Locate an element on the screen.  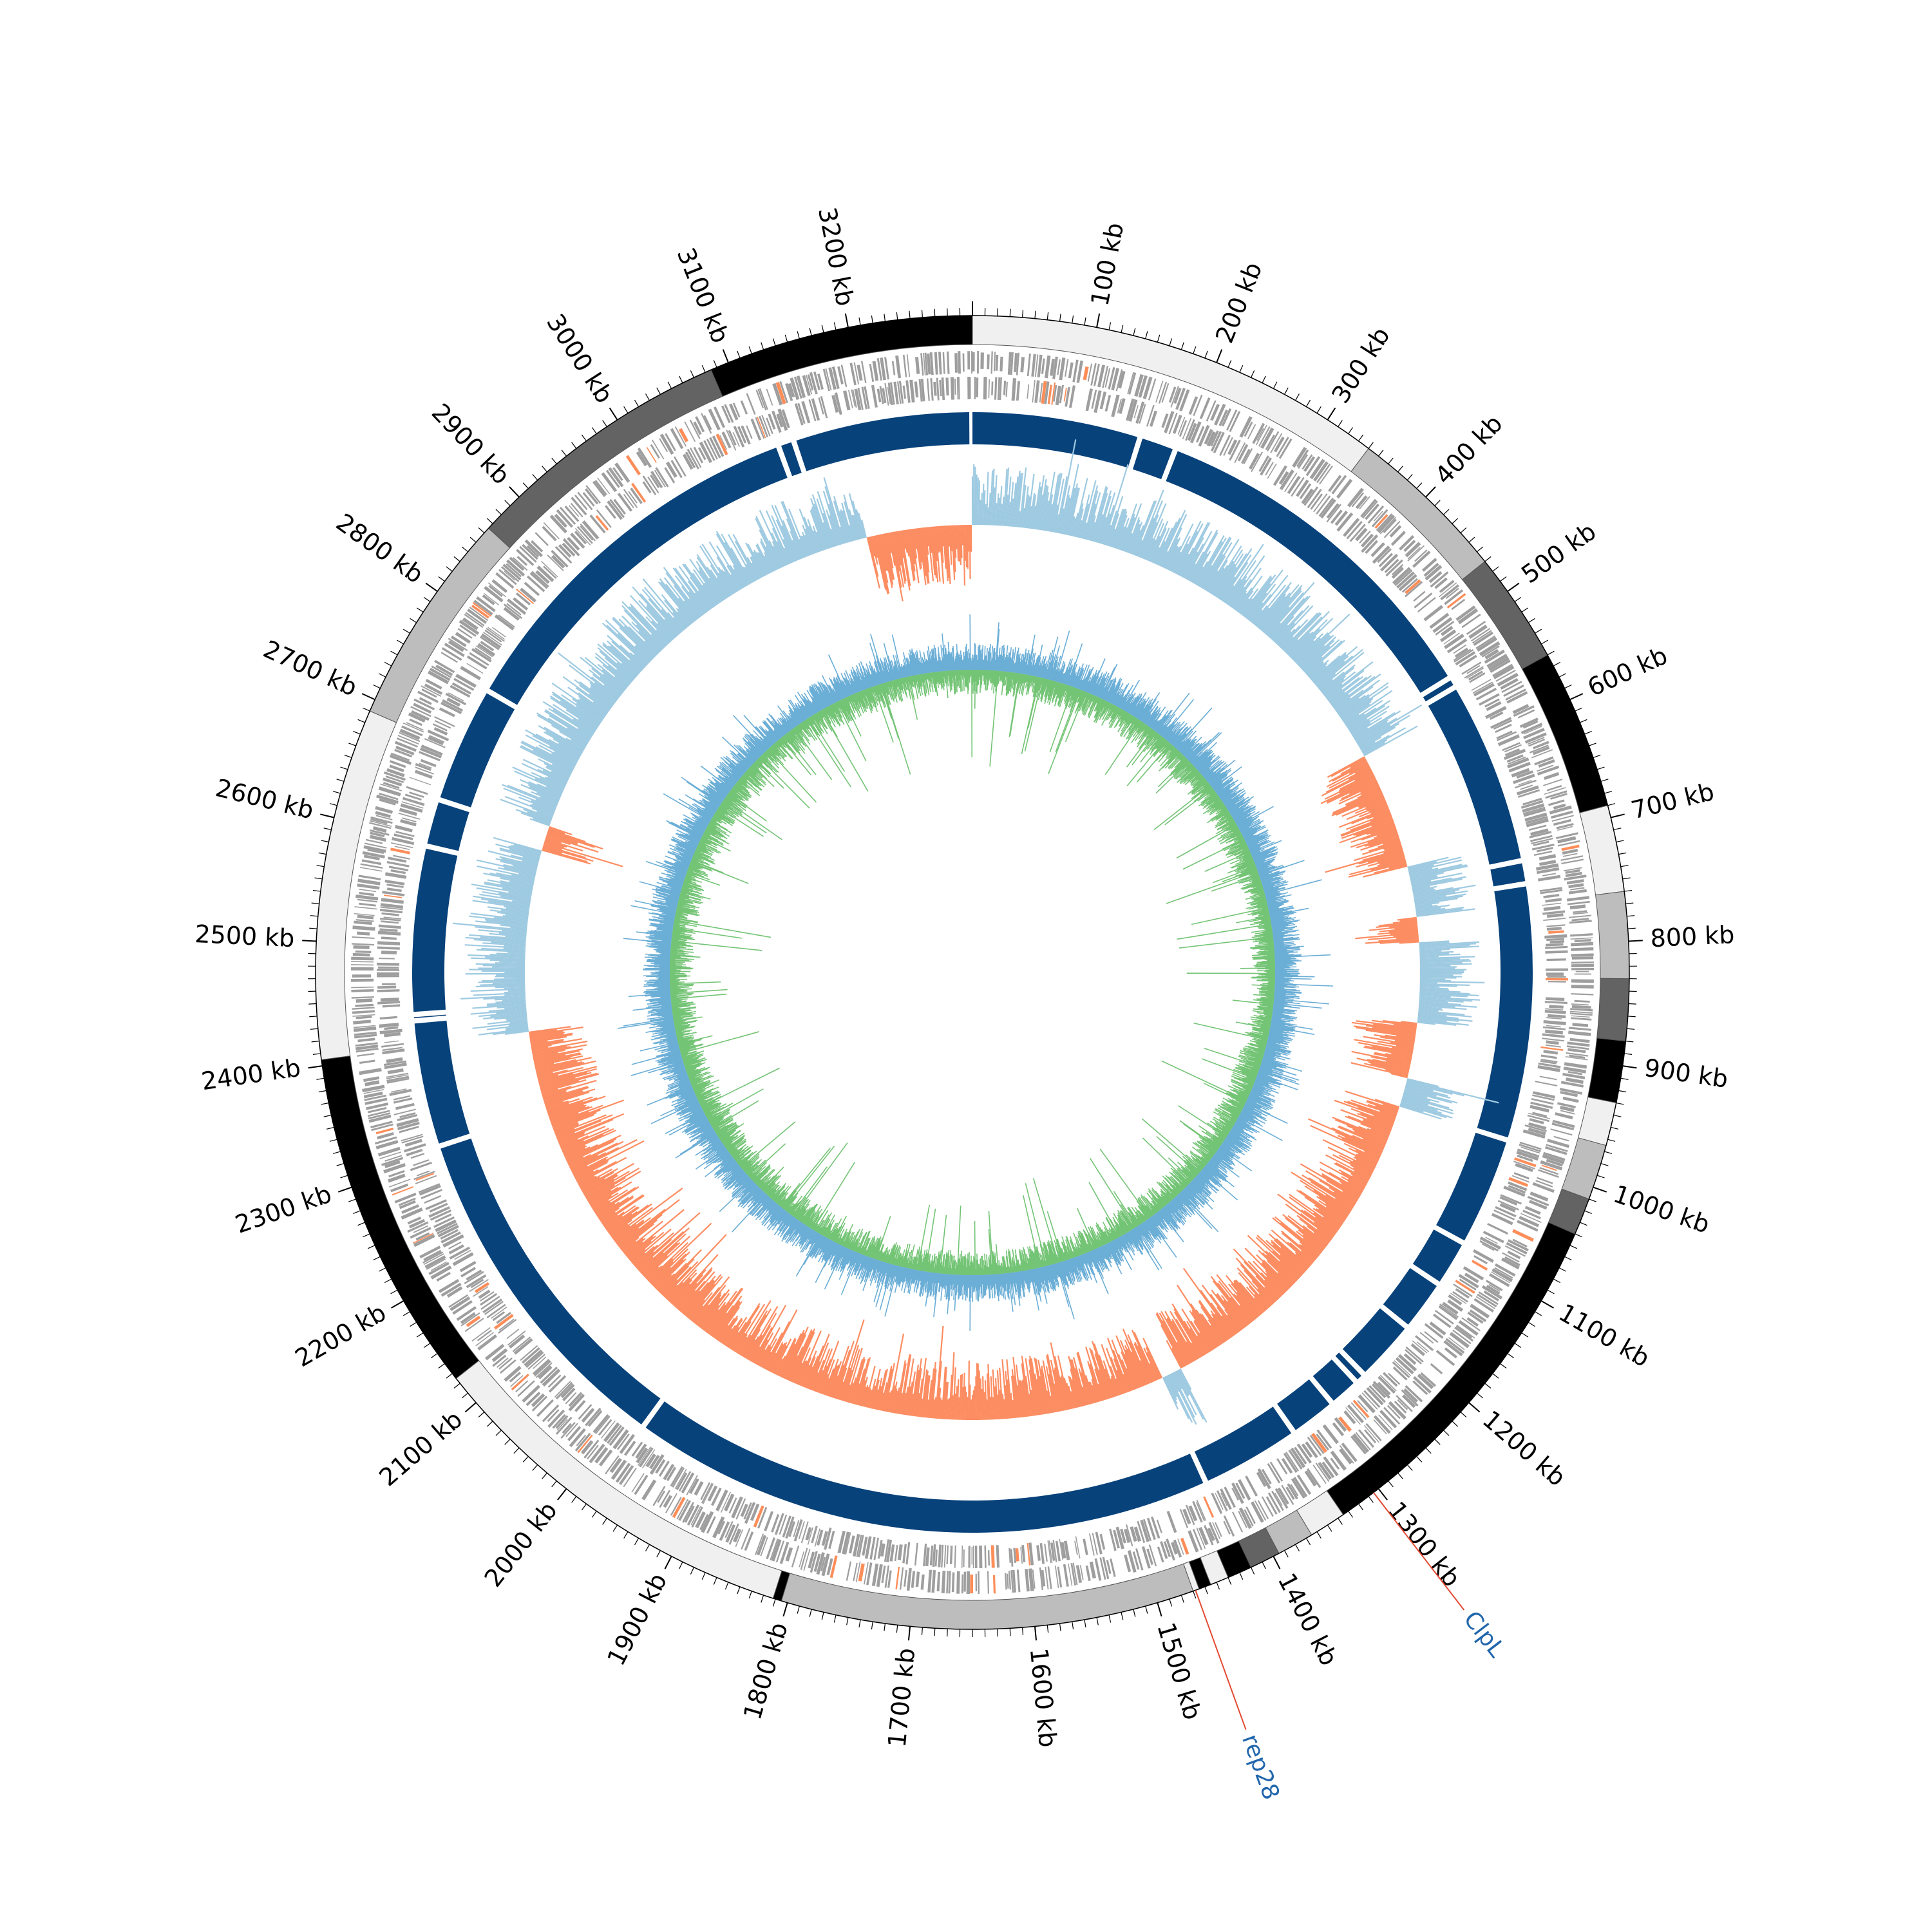
major-tick is located at coordinates (1383, 1494).